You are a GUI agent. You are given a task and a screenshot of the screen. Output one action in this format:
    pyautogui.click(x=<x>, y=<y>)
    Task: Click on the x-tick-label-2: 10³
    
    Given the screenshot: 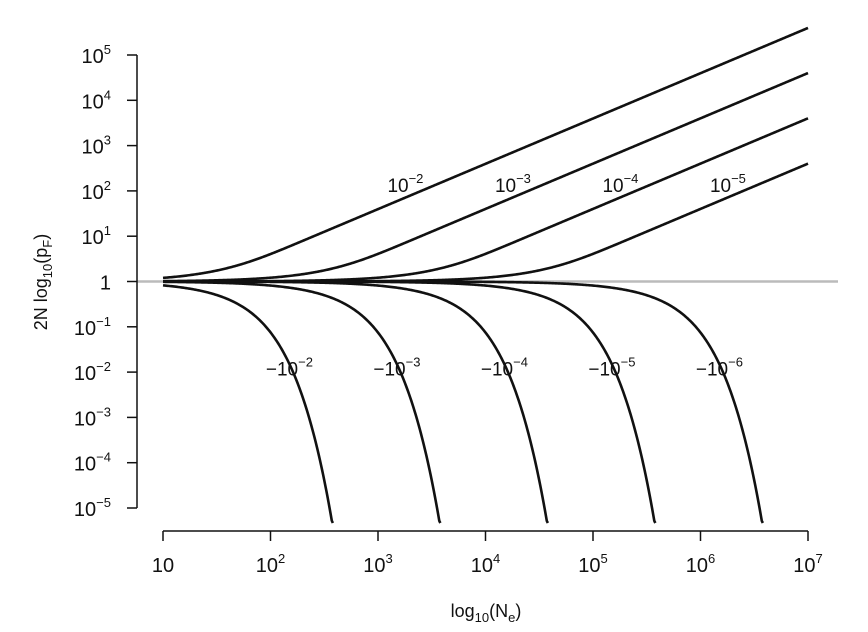 What is the action you would take?
    pyautogui.click(x=377, y=564)
    